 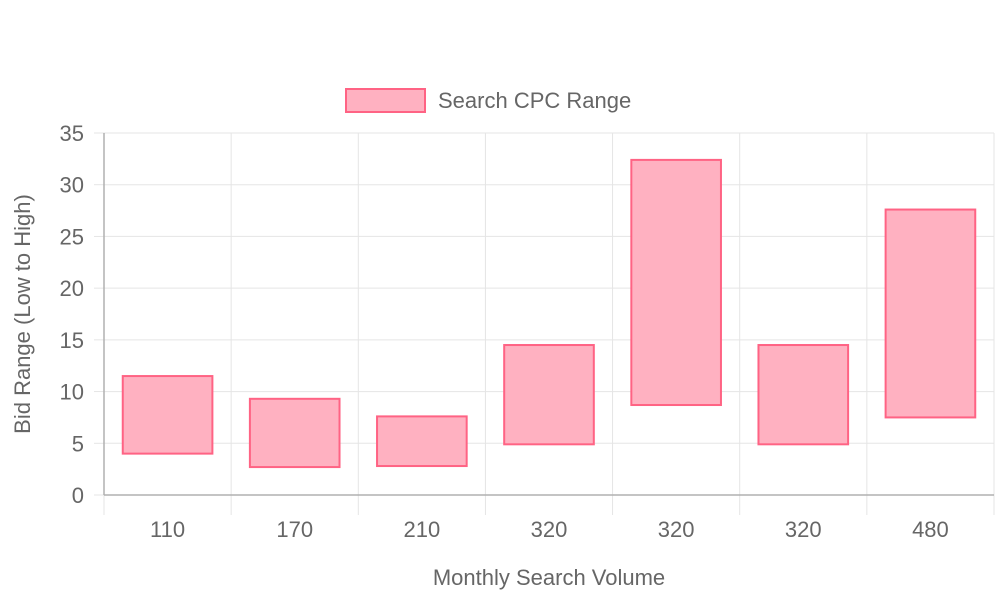 What do you see at coordinates (72, 392) in the screenshot?
I see `y-tick-label: 10` at bounding box center [72, 392].